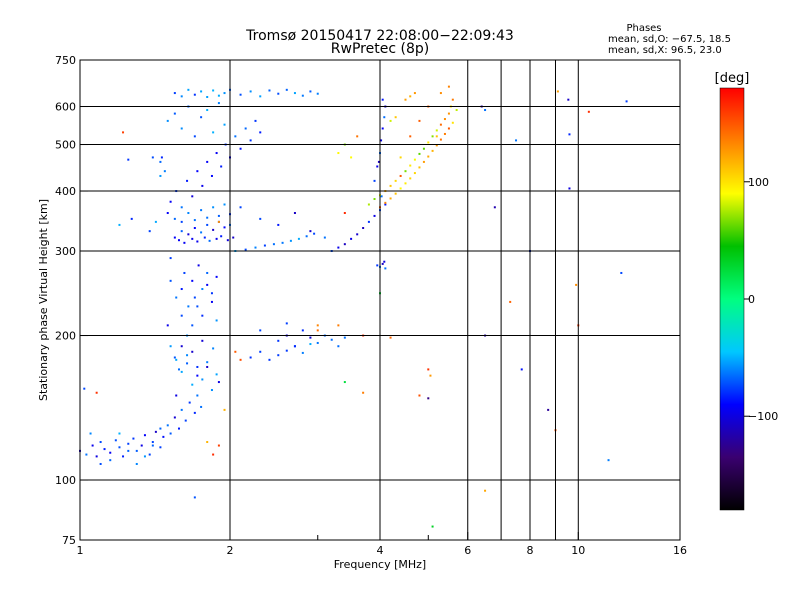 This screenshot has width=800, height=600. What do you see at coordinates (758, 182) in the screenshot?
I see `colorbar-tick-label: 100` at bounding box center [758, 182].